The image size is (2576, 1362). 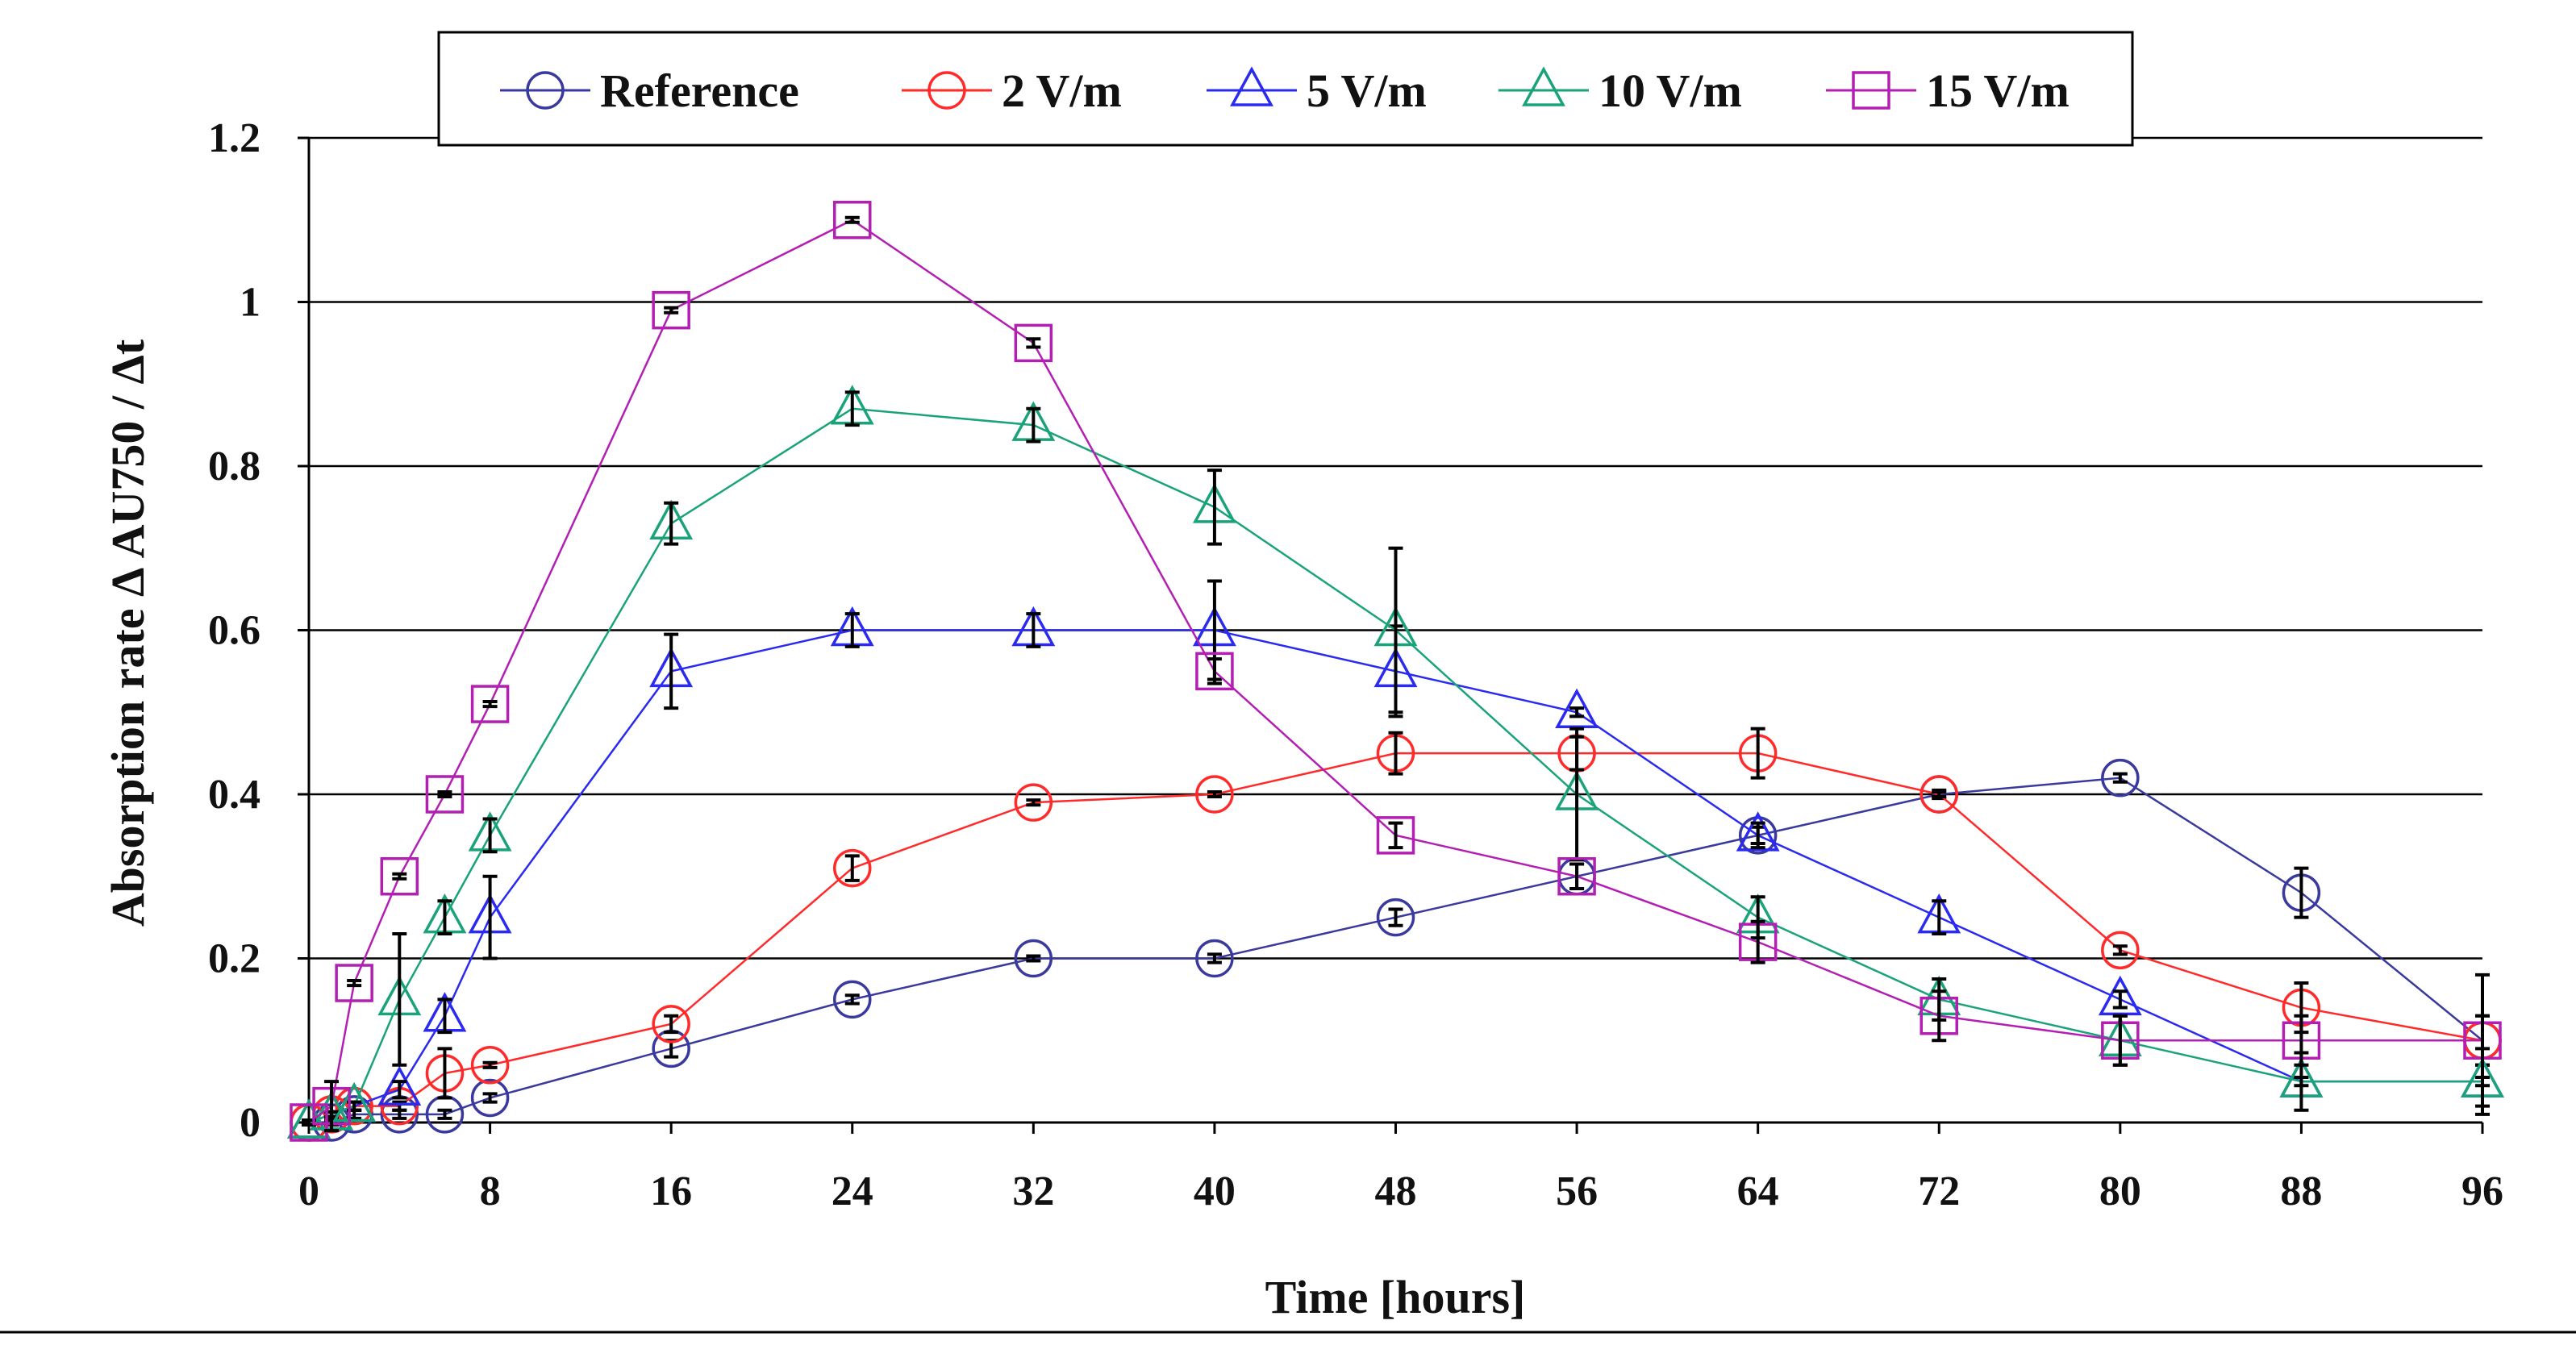 I want to click on legend-label: 2 V/m, so click(x=1062, y=91).